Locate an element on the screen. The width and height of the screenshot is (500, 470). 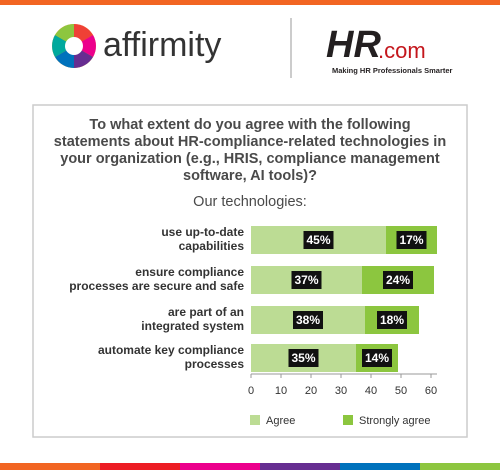
category-label: processes are secure and safe is located at coordinates (156, 286).